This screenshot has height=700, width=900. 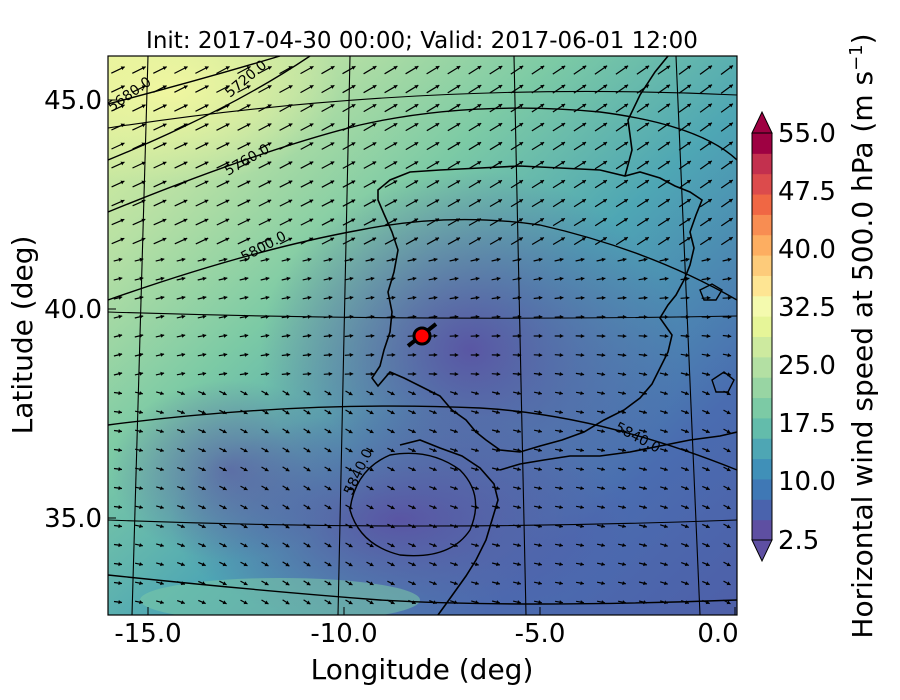 I want to click on teal-band-south, so click(x=280, y=596).